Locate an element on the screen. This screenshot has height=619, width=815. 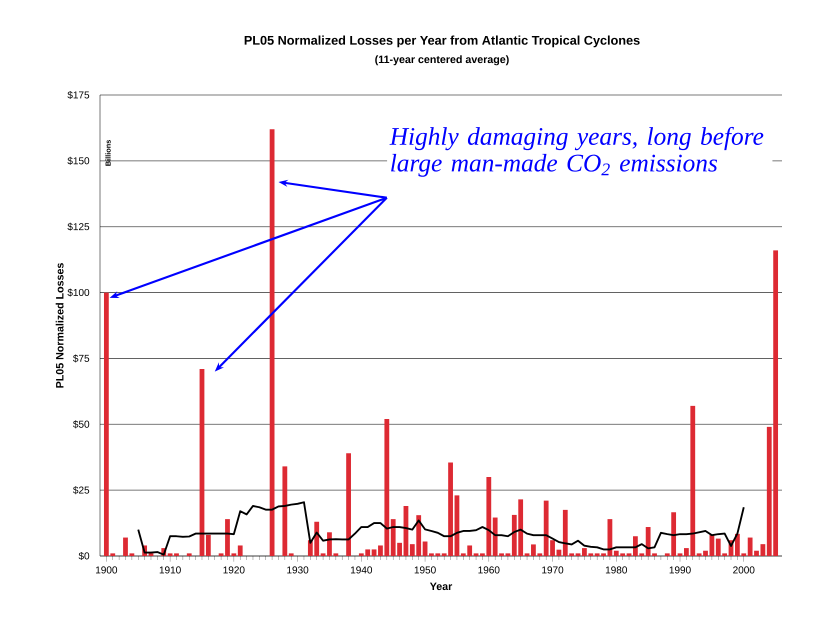
x-tick-label: 1940 is located at coordinates (361, 570).